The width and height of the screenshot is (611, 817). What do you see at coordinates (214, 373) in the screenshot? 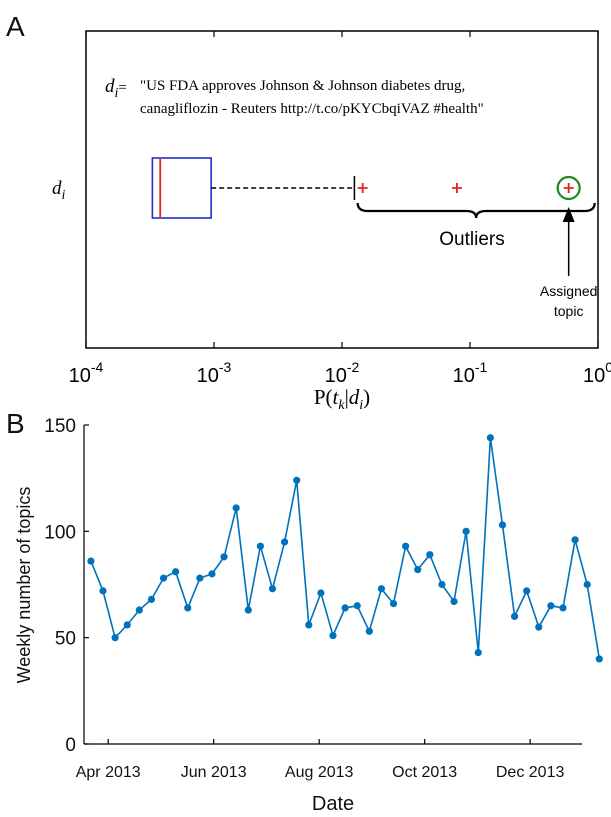
I see `boxplot-x-tick-label-2: 10⁻³` at bounding box center [214, 373].